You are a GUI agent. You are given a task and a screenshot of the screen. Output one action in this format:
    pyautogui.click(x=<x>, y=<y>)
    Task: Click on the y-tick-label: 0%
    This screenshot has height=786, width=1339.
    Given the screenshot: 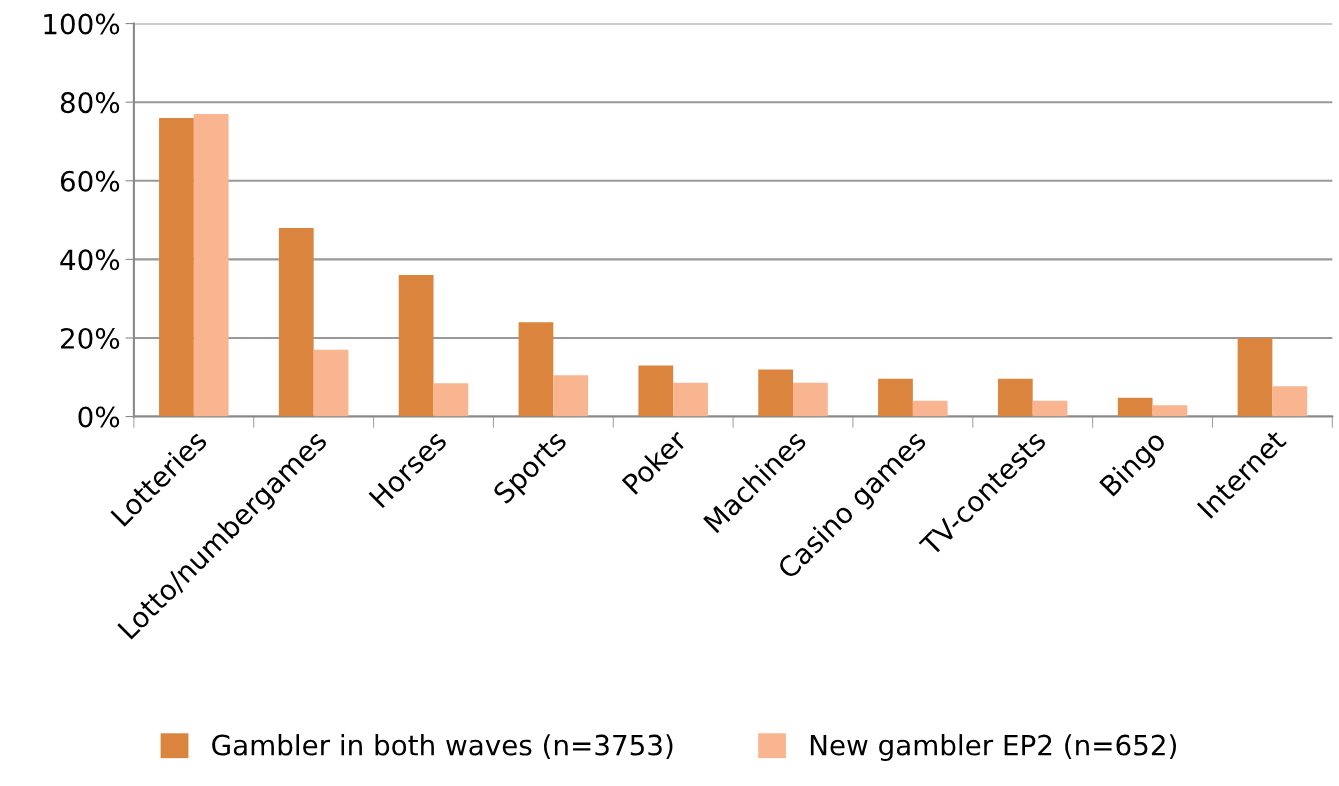 What is the action you would take?
    pyautogui.click(x=99, y=417)
    